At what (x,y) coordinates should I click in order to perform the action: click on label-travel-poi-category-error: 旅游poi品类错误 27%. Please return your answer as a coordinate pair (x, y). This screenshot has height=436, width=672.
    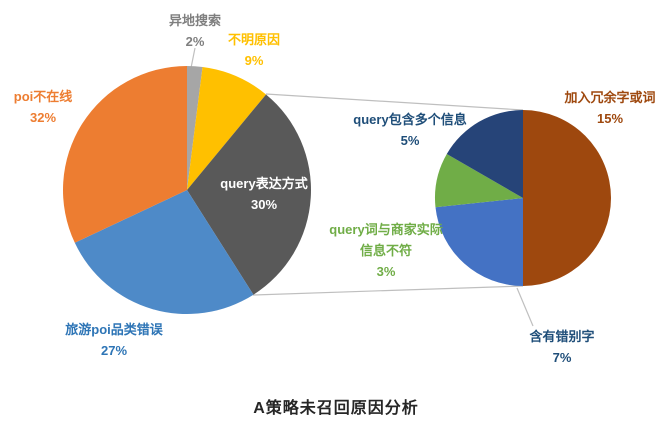
    Looking at the image, I should click on (114, 340).